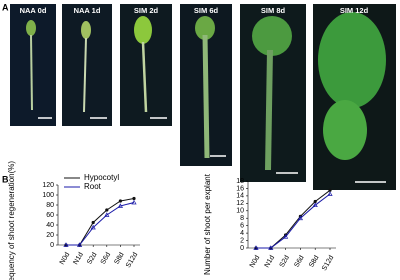  Describe the element at coordinates (50, 215) in the screenshot. I see `y-tick-label: 60` at that location.